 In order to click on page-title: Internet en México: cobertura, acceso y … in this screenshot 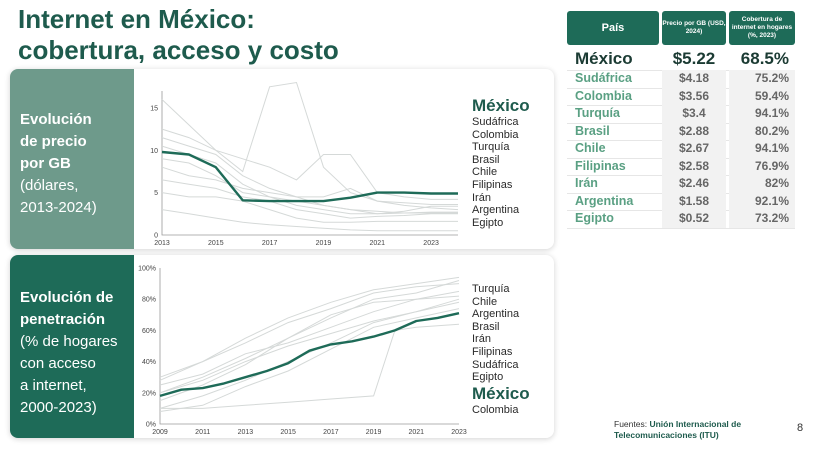, I will do `click(178, 35)`.